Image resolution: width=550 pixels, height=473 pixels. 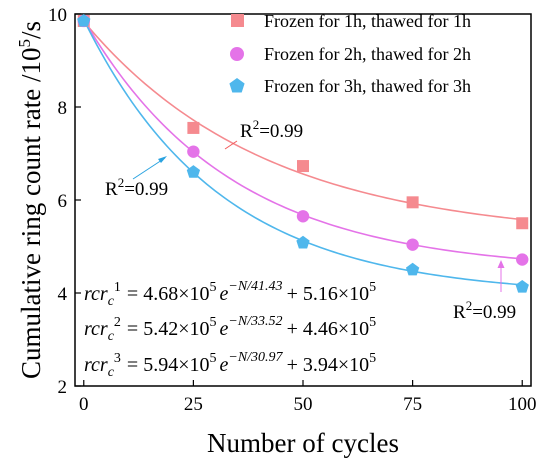 I want to click on equation-1: rcrc1 = 4.68×105 e−N/41.43 + 5.16×105, so click(x=230, y=294).